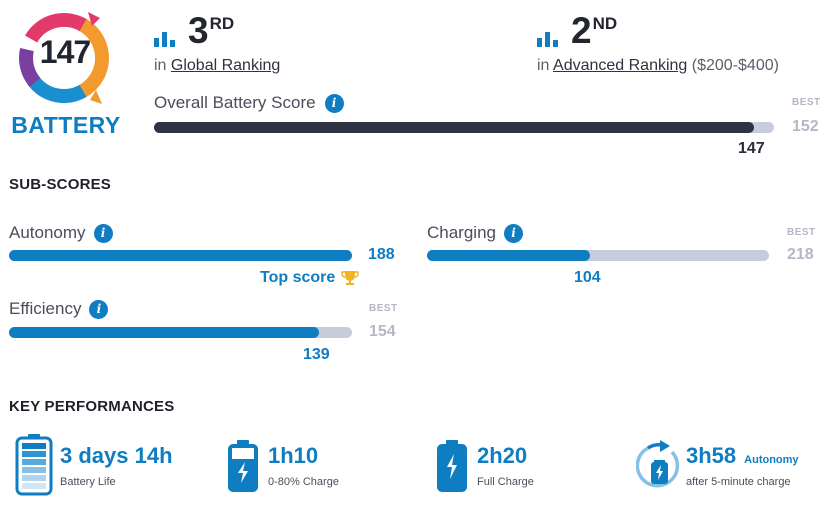 This screenshot has height=526, width=839. What do you see at coordinates (605, 23) in the screenshot?
I see `advanced-rank-suffix: ND` at bounding box center [605, 23].